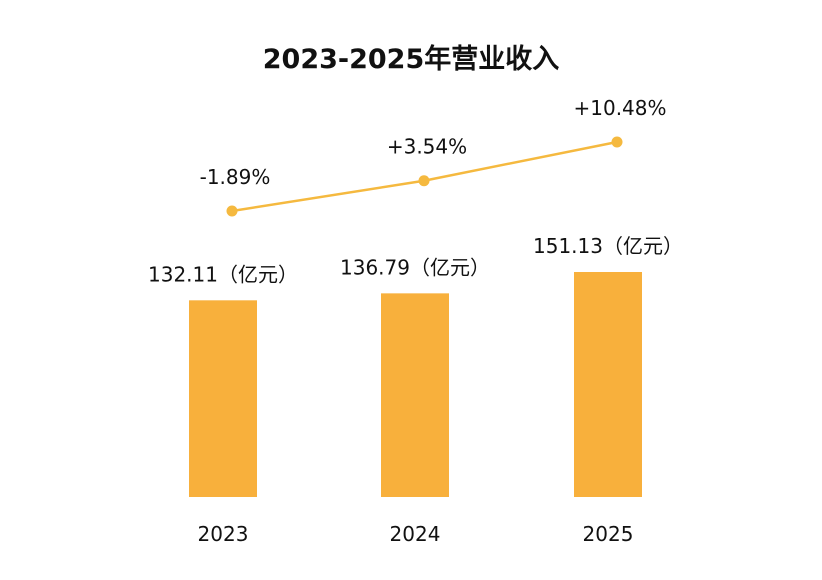 This screenshot has width=822, height=580. I want to click on growth-line-layer, so click(424, 176).